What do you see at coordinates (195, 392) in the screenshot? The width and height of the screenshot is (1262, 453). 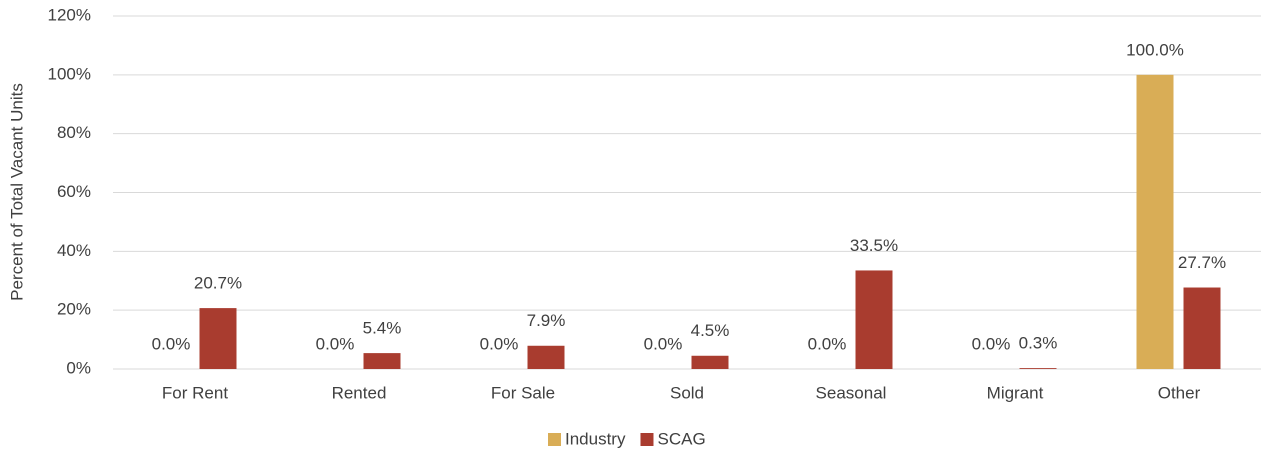 I see `x-tick-label: For Rent` at bounding box center [195, 392].